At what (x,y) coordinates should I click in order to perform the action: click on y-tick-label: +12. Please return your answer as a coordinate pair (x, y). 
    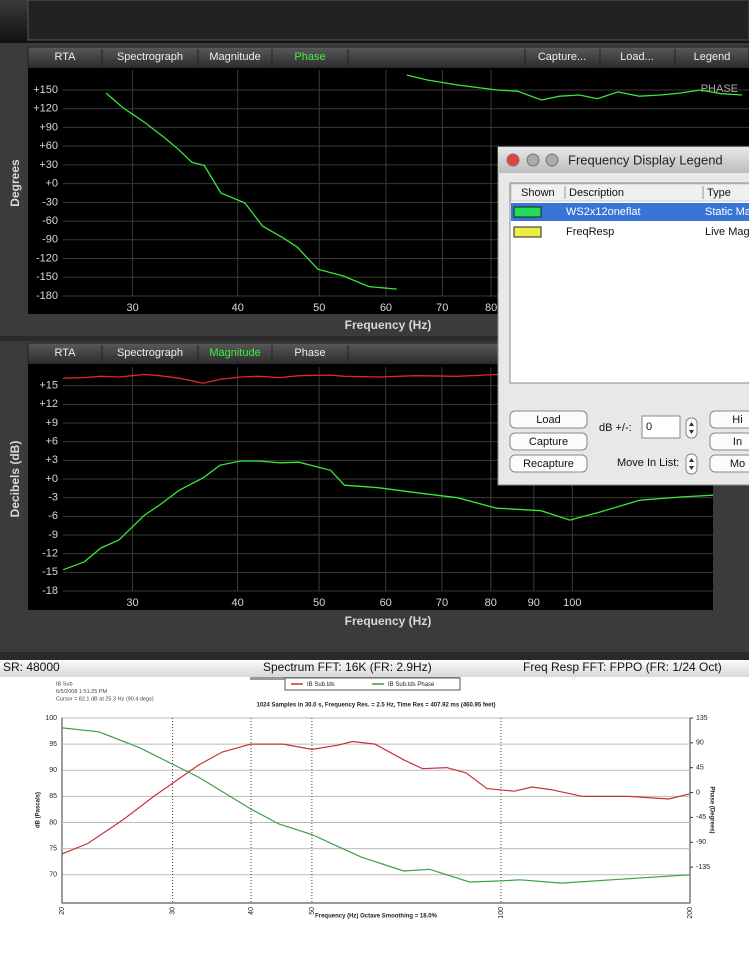
    Looking at the image, I should click on (48, 404).